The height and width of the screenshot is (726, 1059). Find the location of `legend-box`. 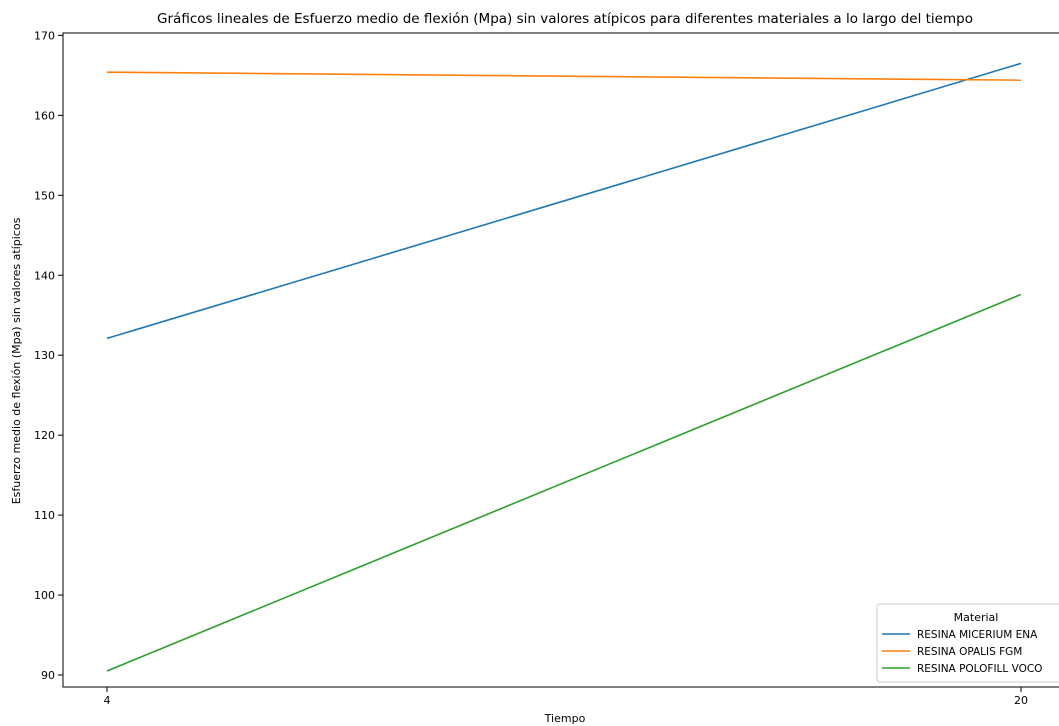

legend-box is located at coordinates (967, 643).